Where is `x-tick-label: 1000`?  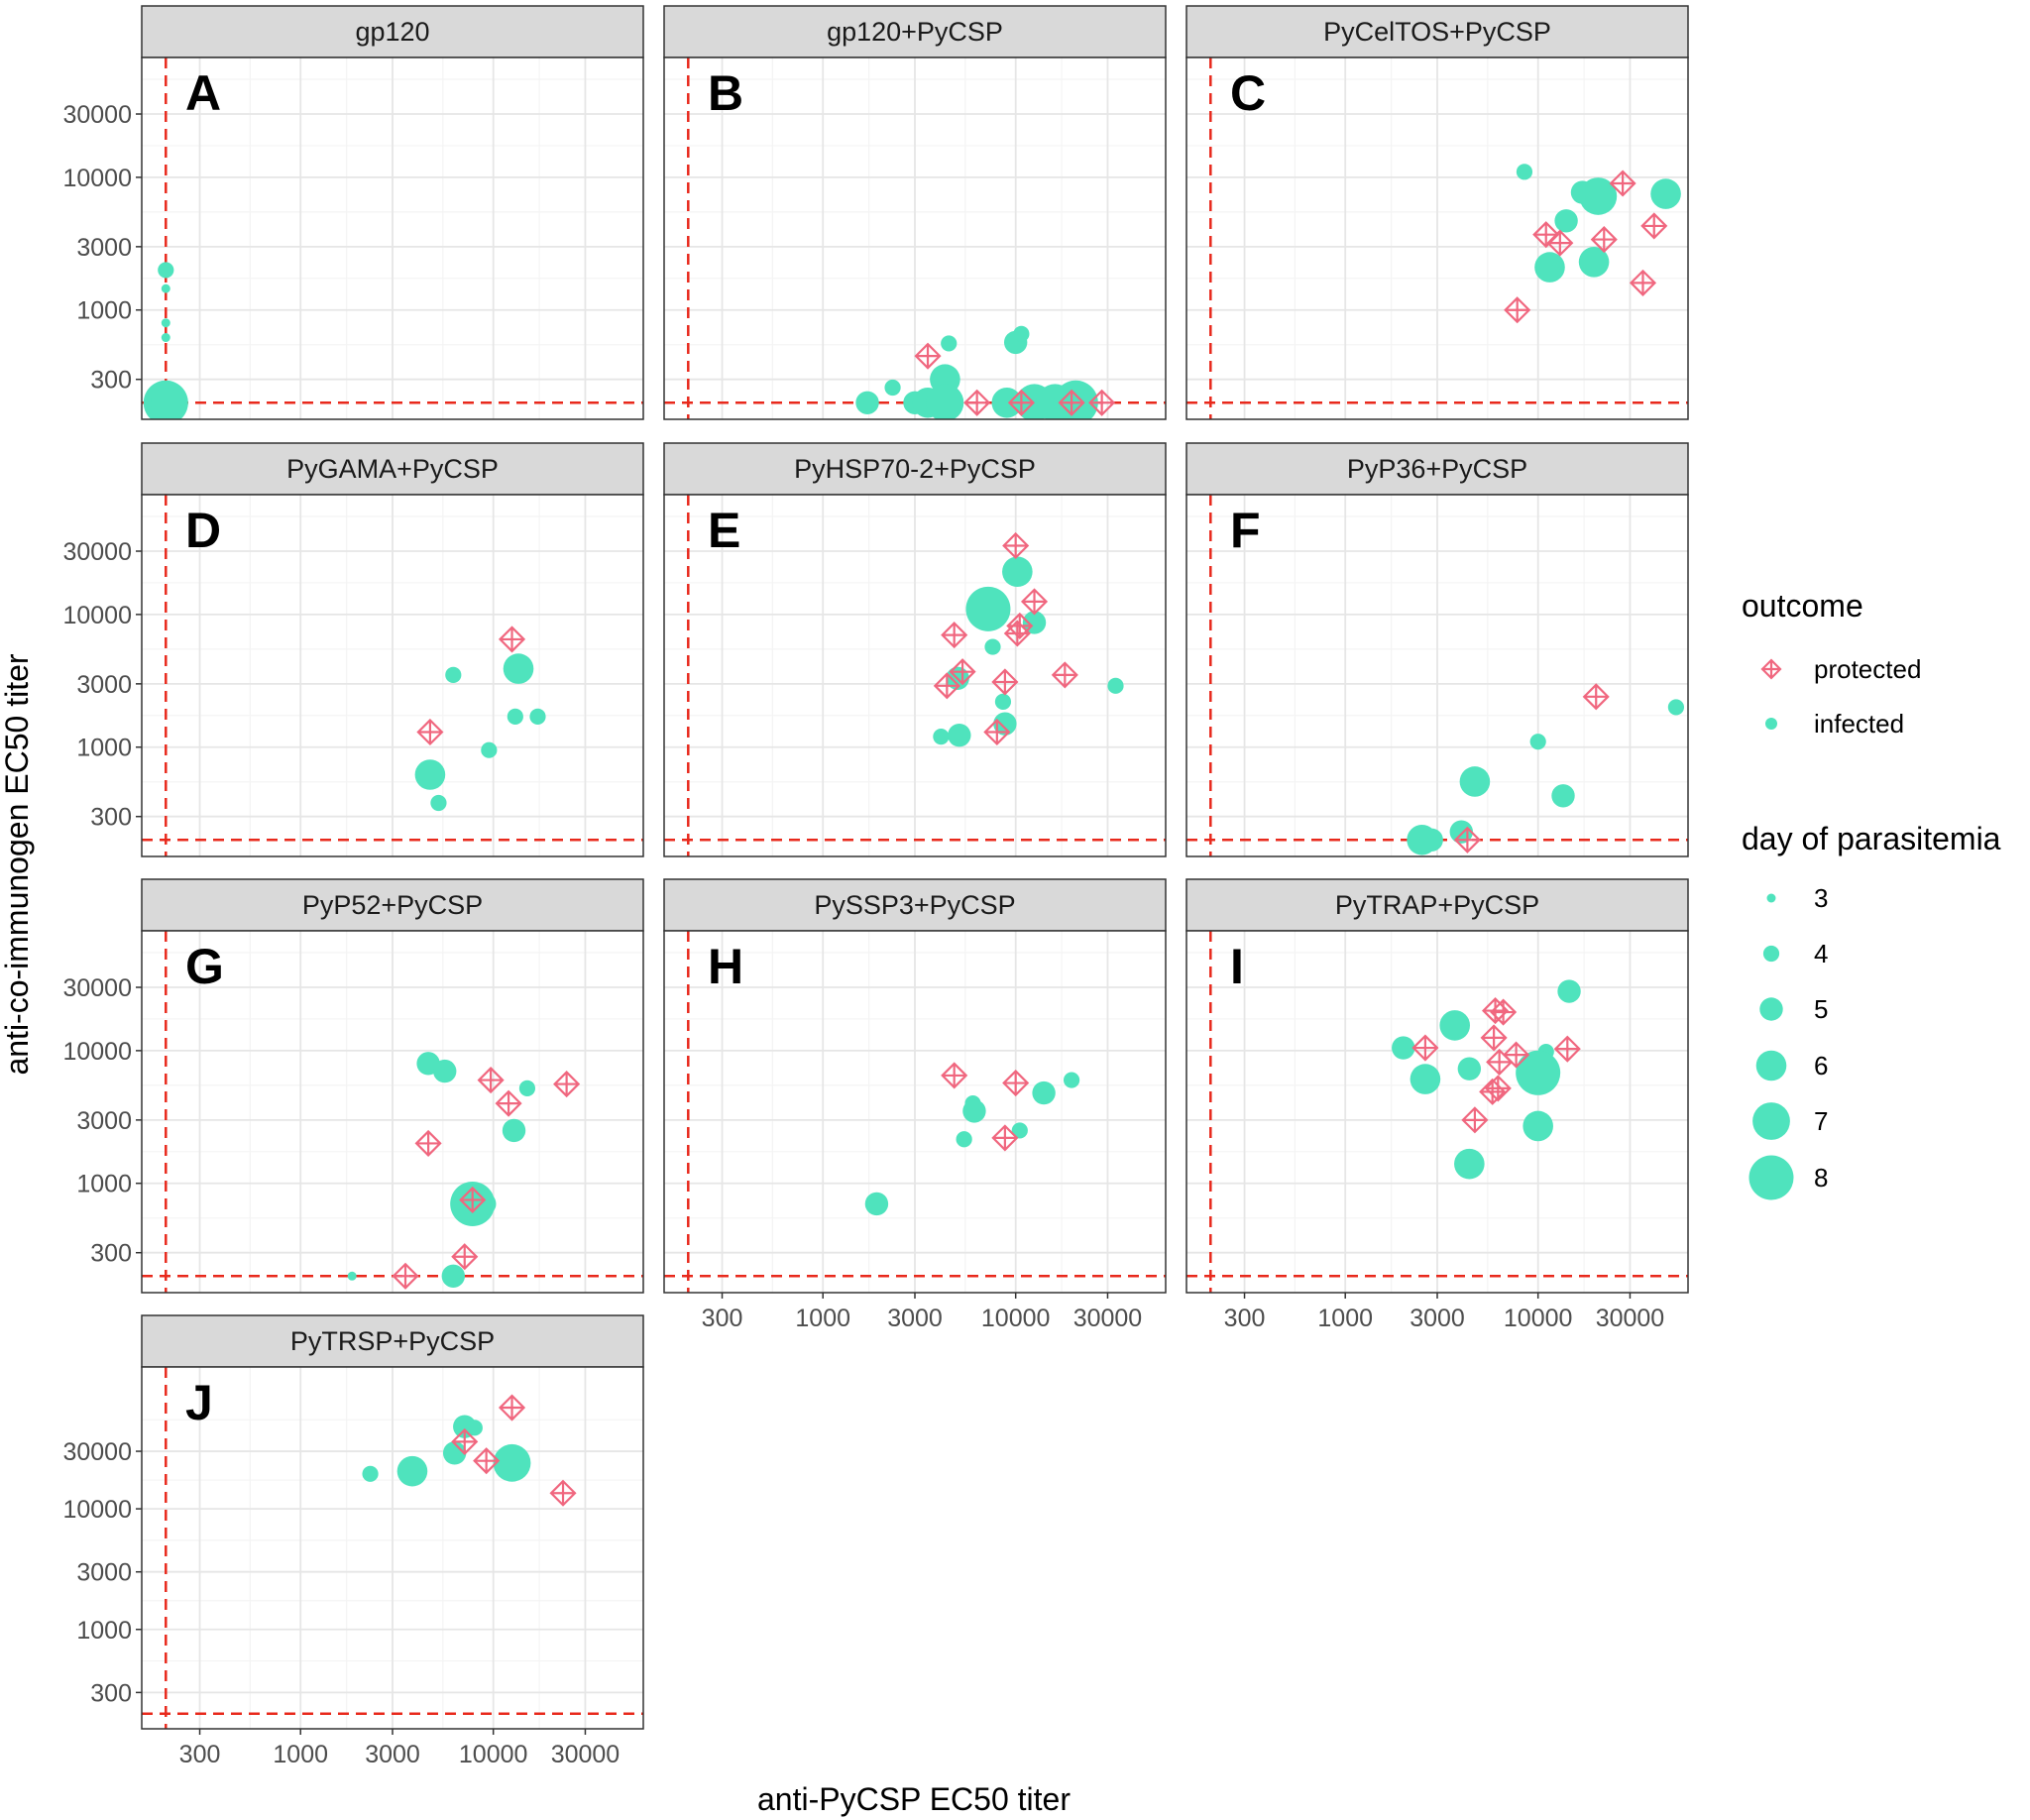 x-tick-label: 1000 is located at coordinates (1345, 1318).